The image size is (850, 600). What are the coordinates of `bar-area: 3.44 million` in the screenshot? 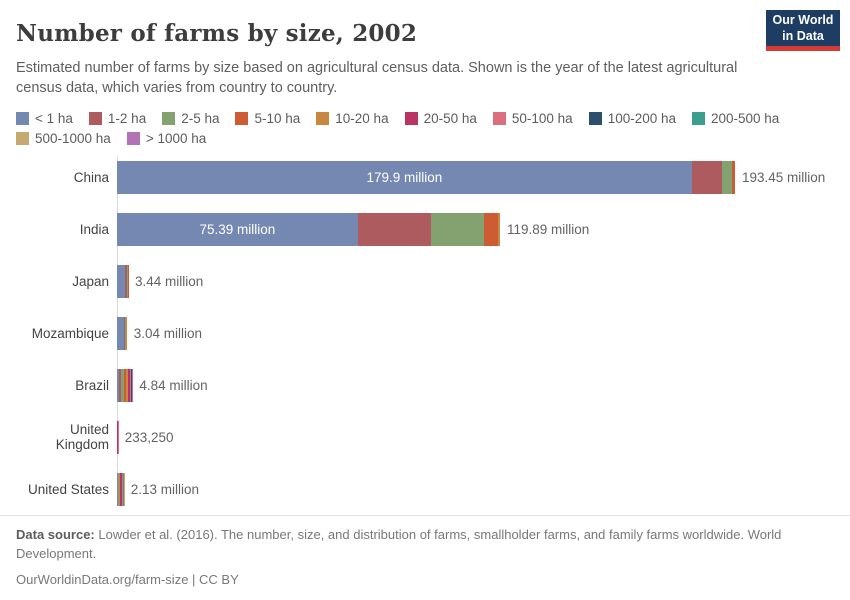 It's located at (483, 281).